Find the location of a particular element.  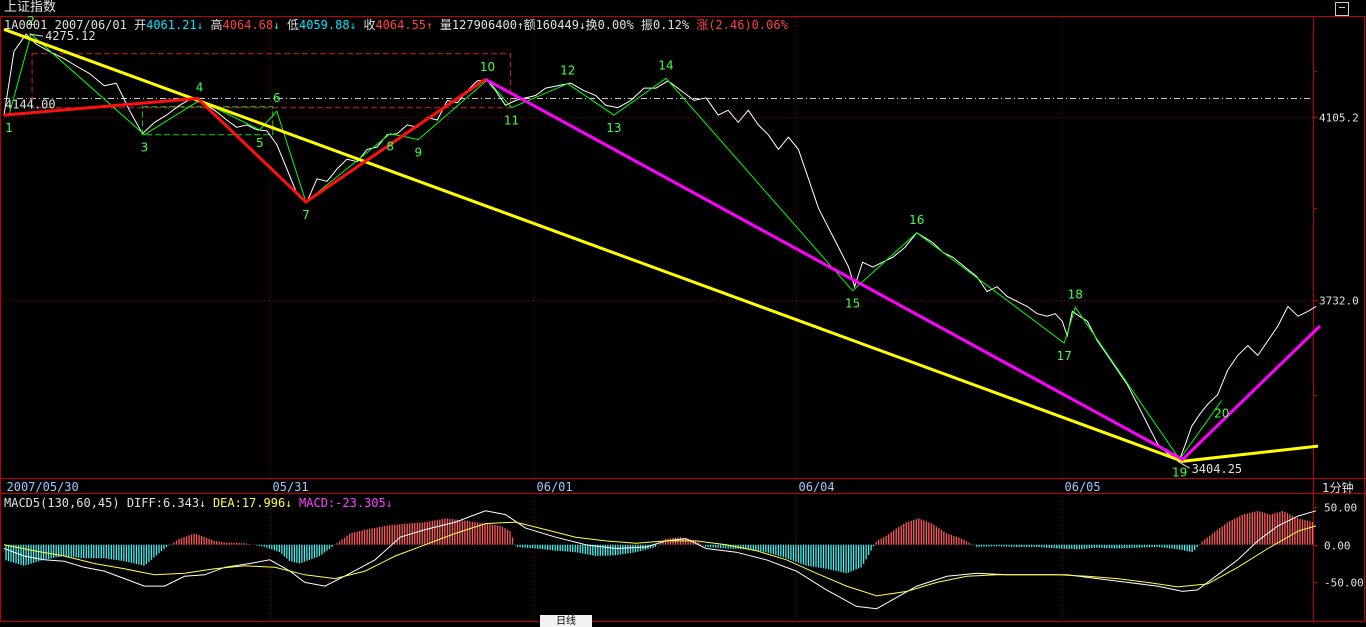

volume-value: 127906400 is located at coordinates (484, 25).